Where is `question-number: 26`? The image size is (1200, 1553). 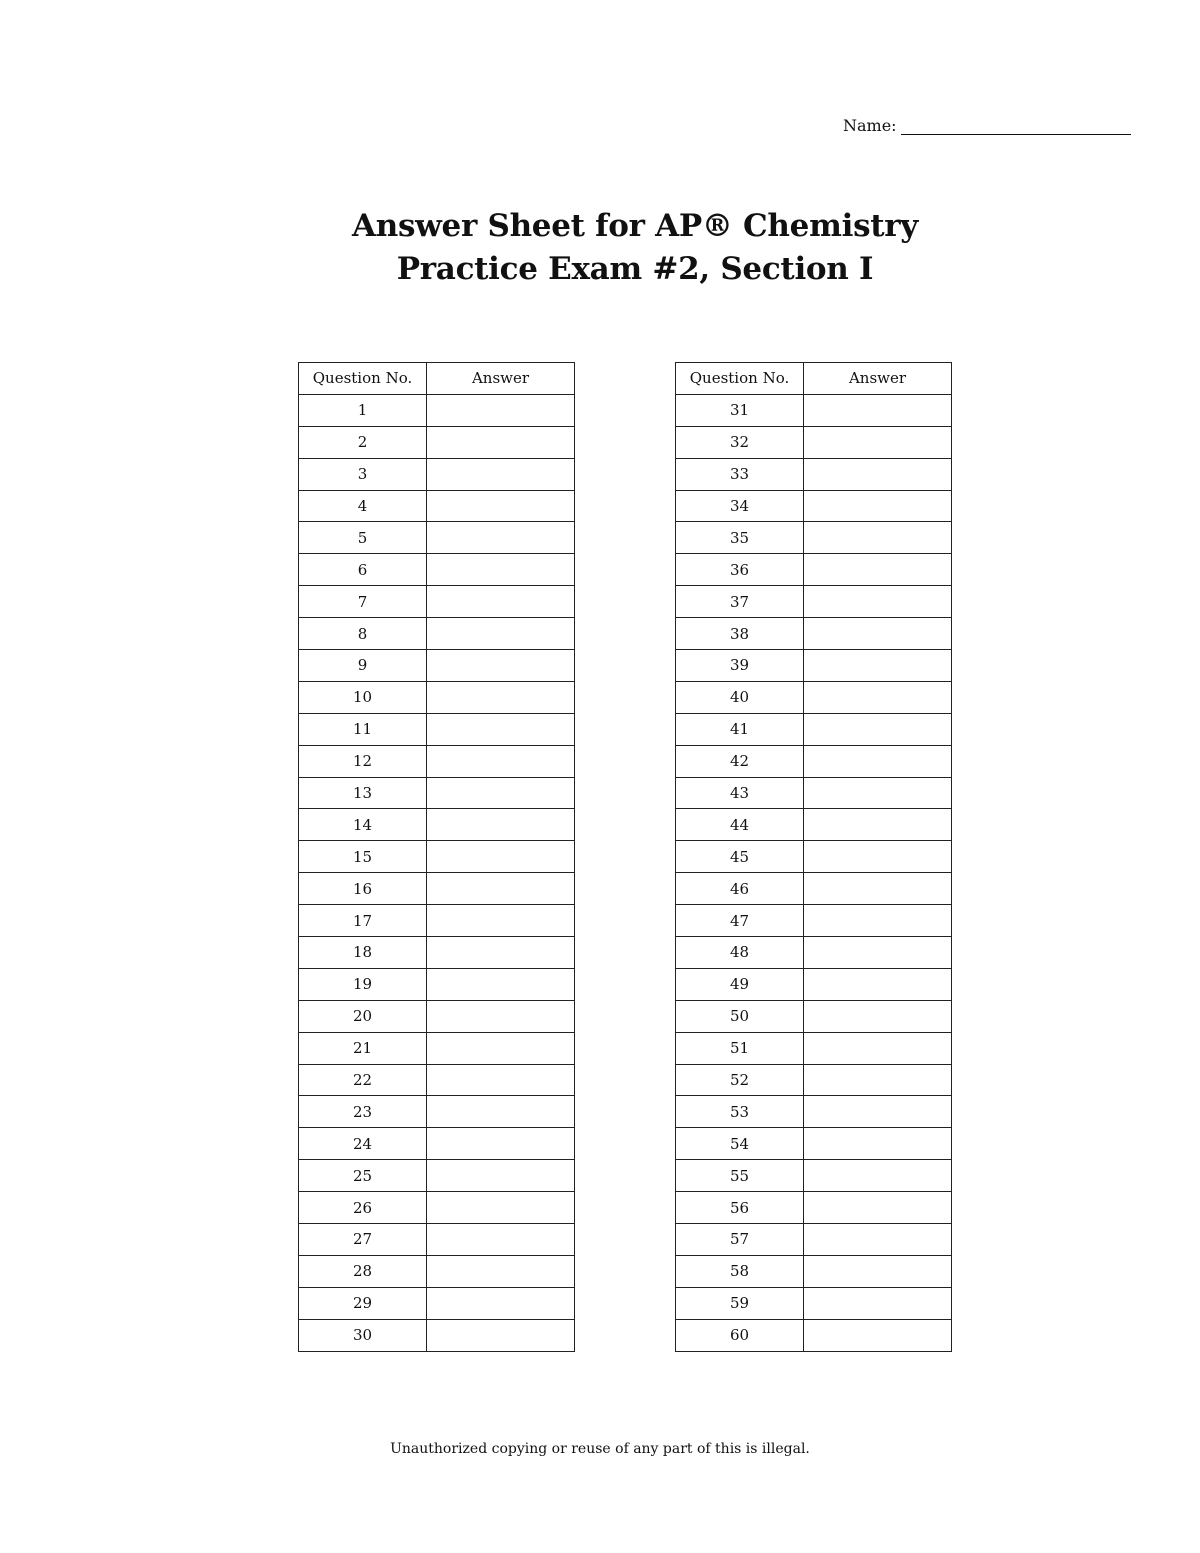 question-number: 26 is located at coordinates (362, 1208).